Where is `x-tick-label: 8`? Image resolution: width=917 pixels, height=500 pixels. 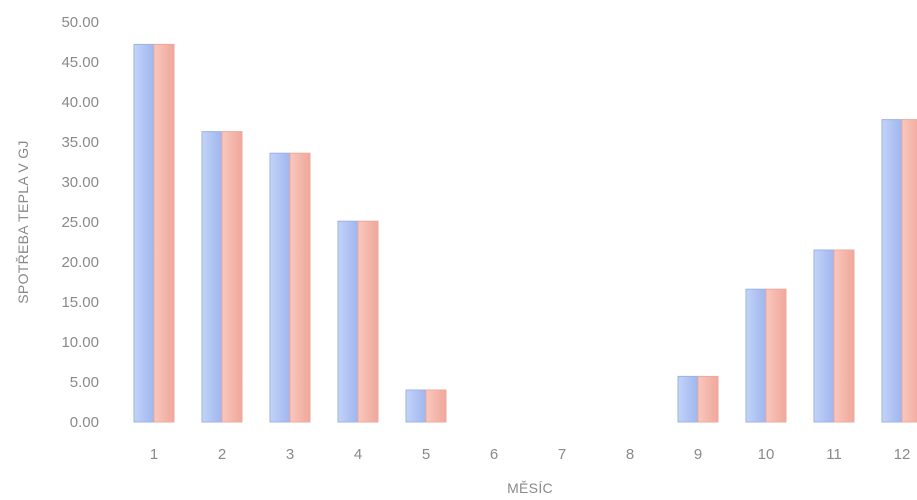
x-tick-label: 8 is located at coordinates (630, 454).